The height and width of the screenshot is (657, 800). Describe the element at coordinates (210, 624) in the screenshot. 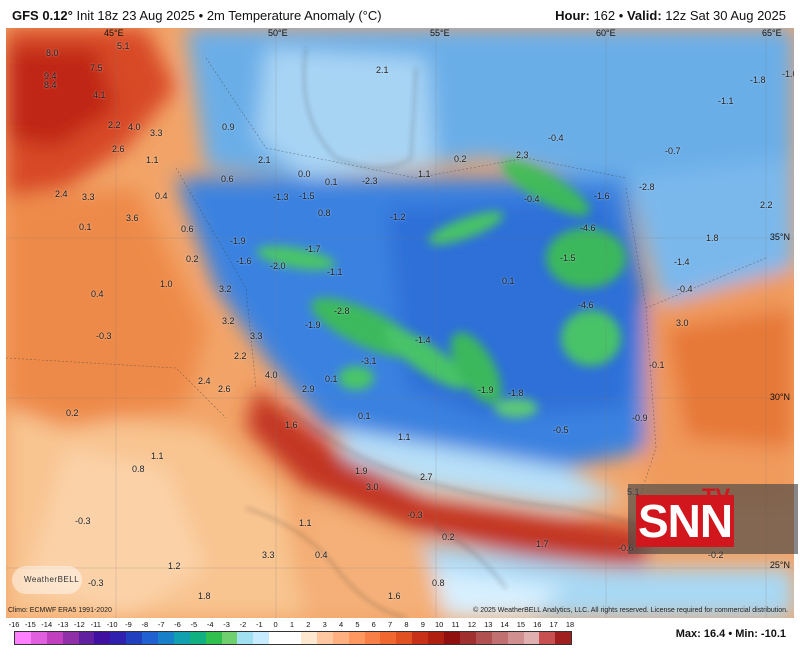

I see `color-scale-tick: -4` at that location.